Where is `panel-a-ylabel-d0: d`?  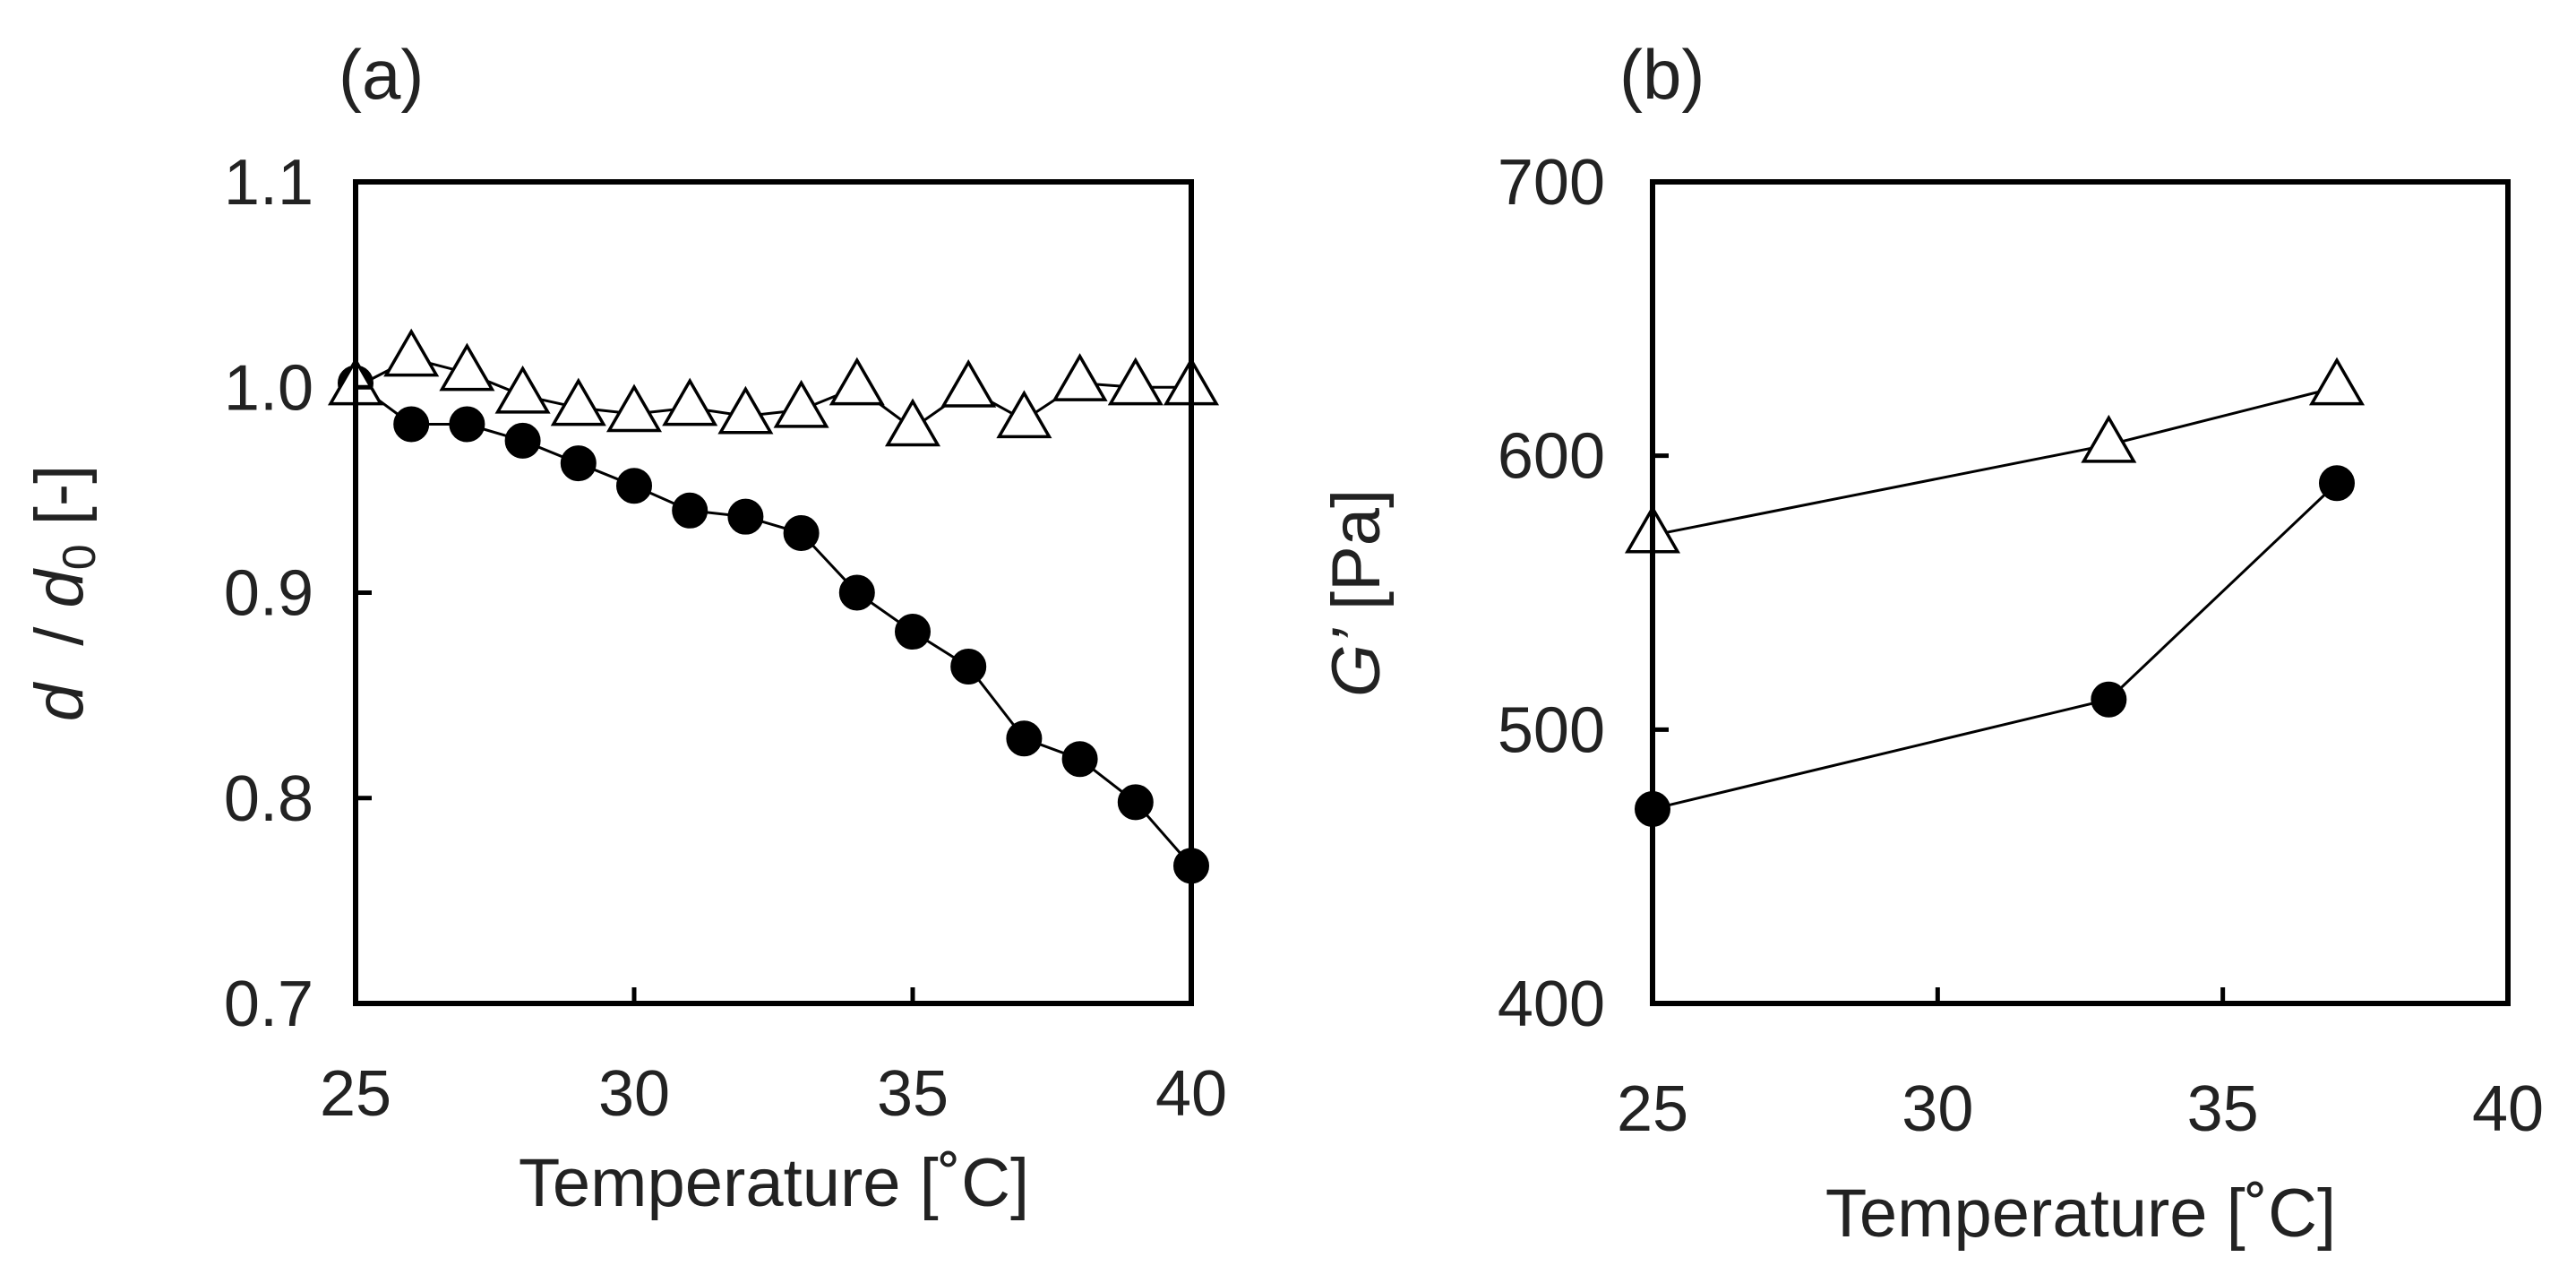 panel-a-ylabel-d0: d is located at coordinates (59, 588).